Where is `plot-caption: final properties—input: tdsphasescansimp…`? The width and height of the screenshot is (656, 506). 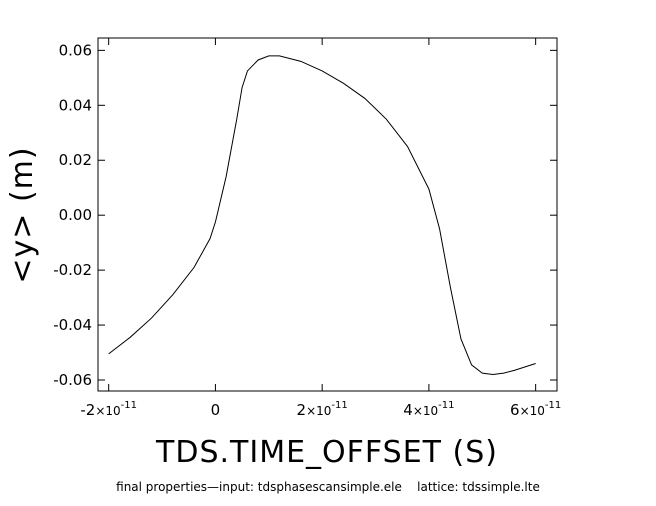
plot-caption: final properties—input: tdsphasescansimp… is located at coordinates (328, 487).